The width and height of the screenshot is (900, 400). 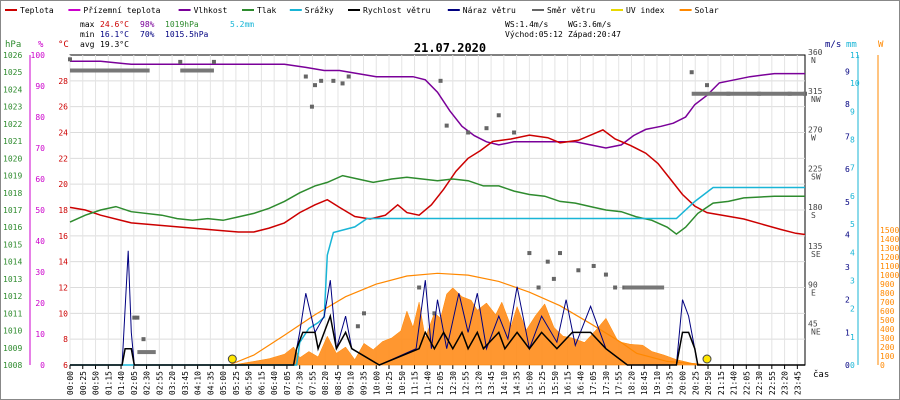 I want to click on temp-tick-label: 22, so click(x=63, y=158).